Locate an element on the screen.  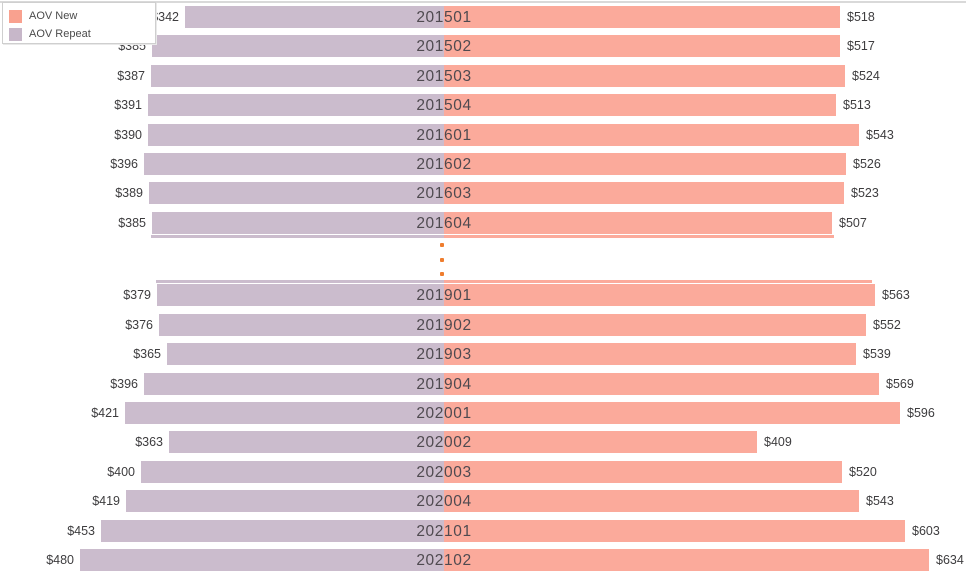
value-label-new: $526 is located at coordinates (867, 164).